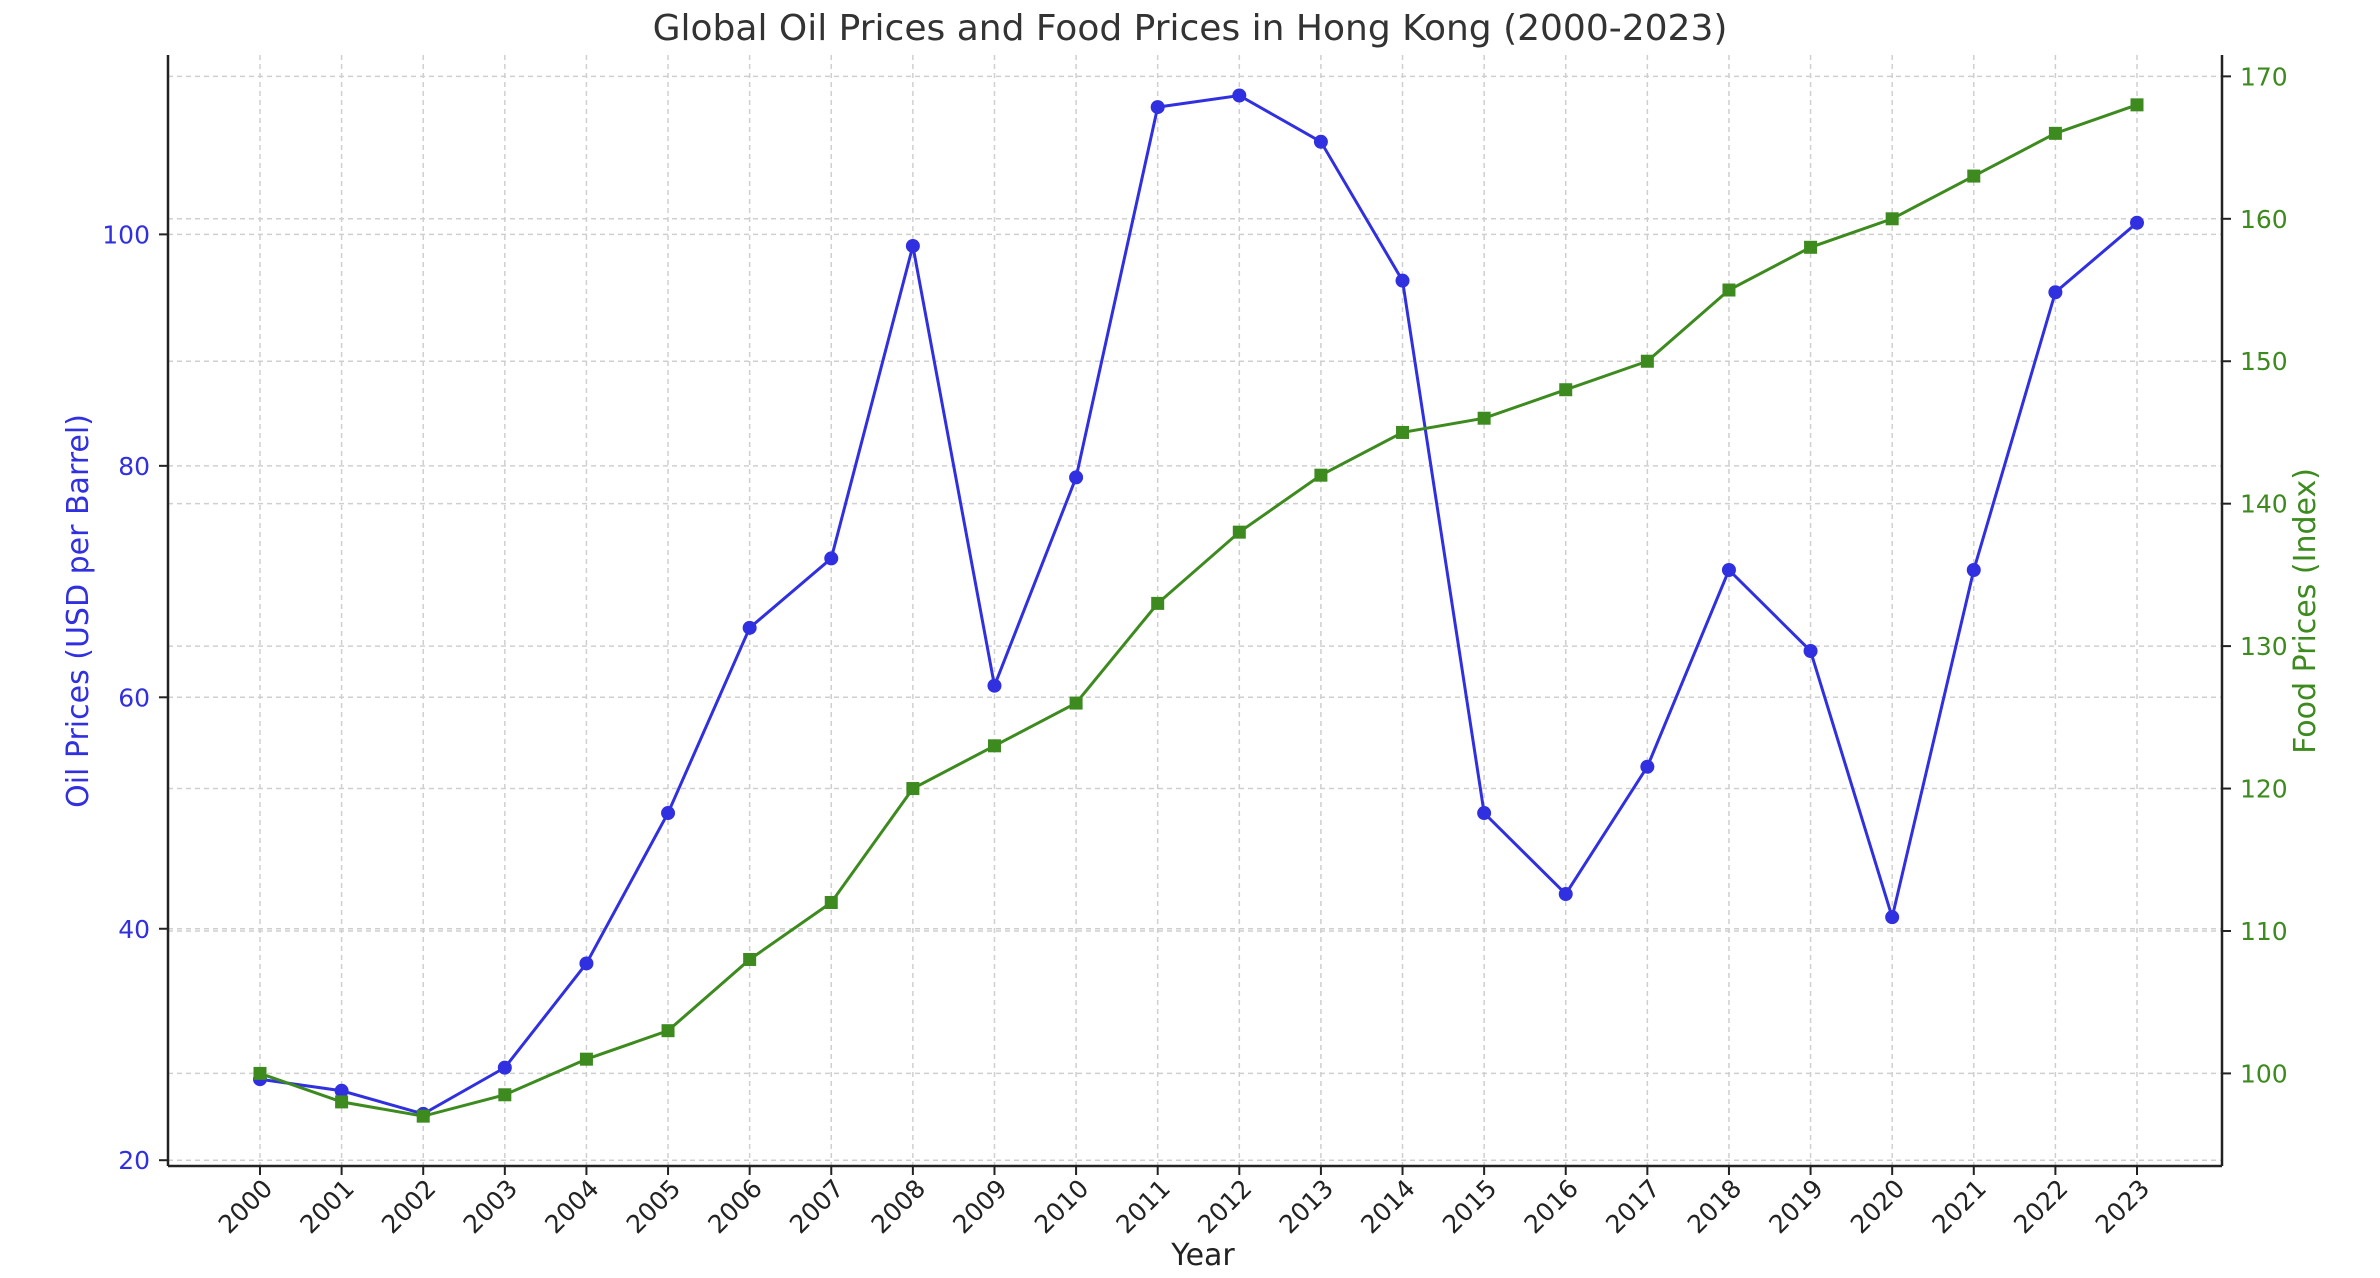  Describe the element at coordinates (490, 1206) in the screenshot. I see `x-tick-label: 2003` at that location.